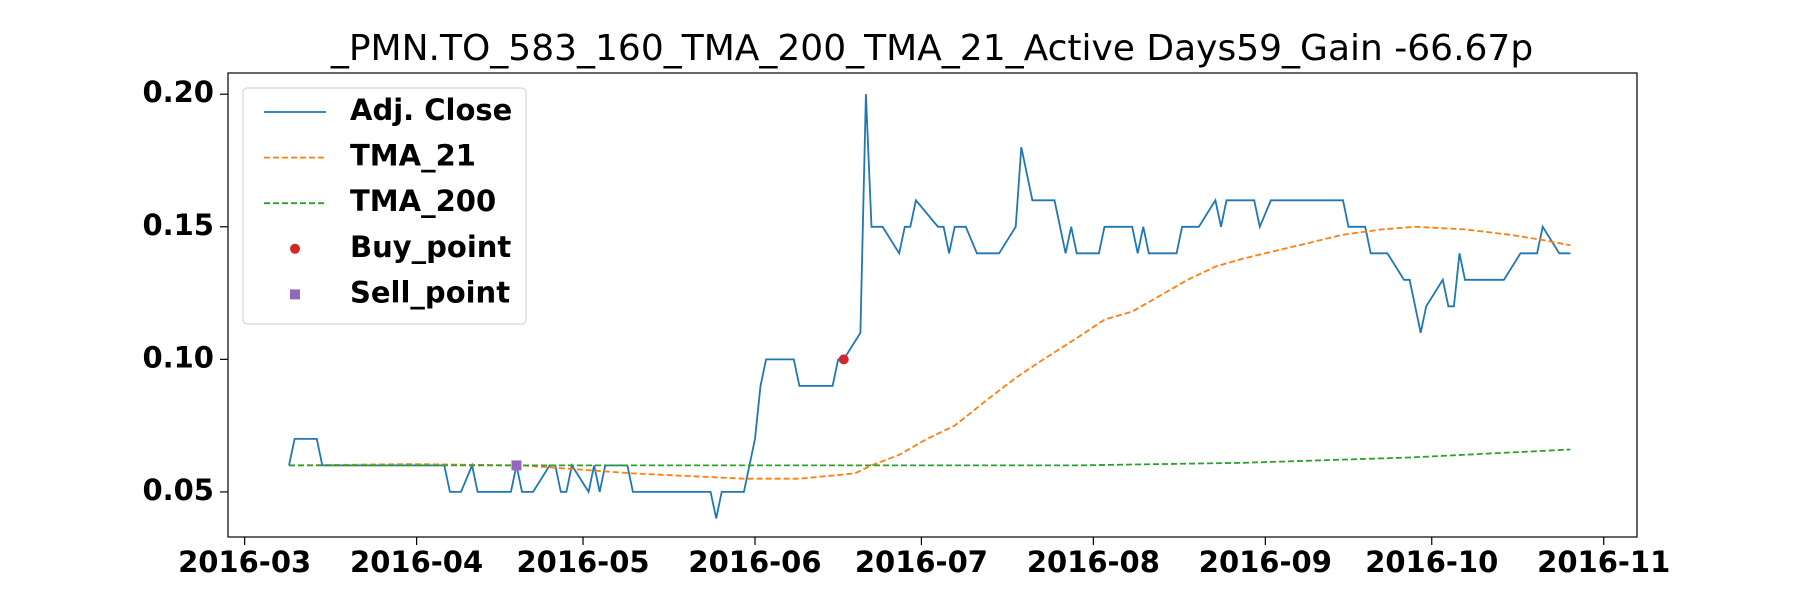 Image resolution: width=1800 pixels, height=600 pixels. What do you see at coordinates (1265, 562) in the screenshot?
I see `x-tick-label: 2016-09` at bounding box center [1265, 562].